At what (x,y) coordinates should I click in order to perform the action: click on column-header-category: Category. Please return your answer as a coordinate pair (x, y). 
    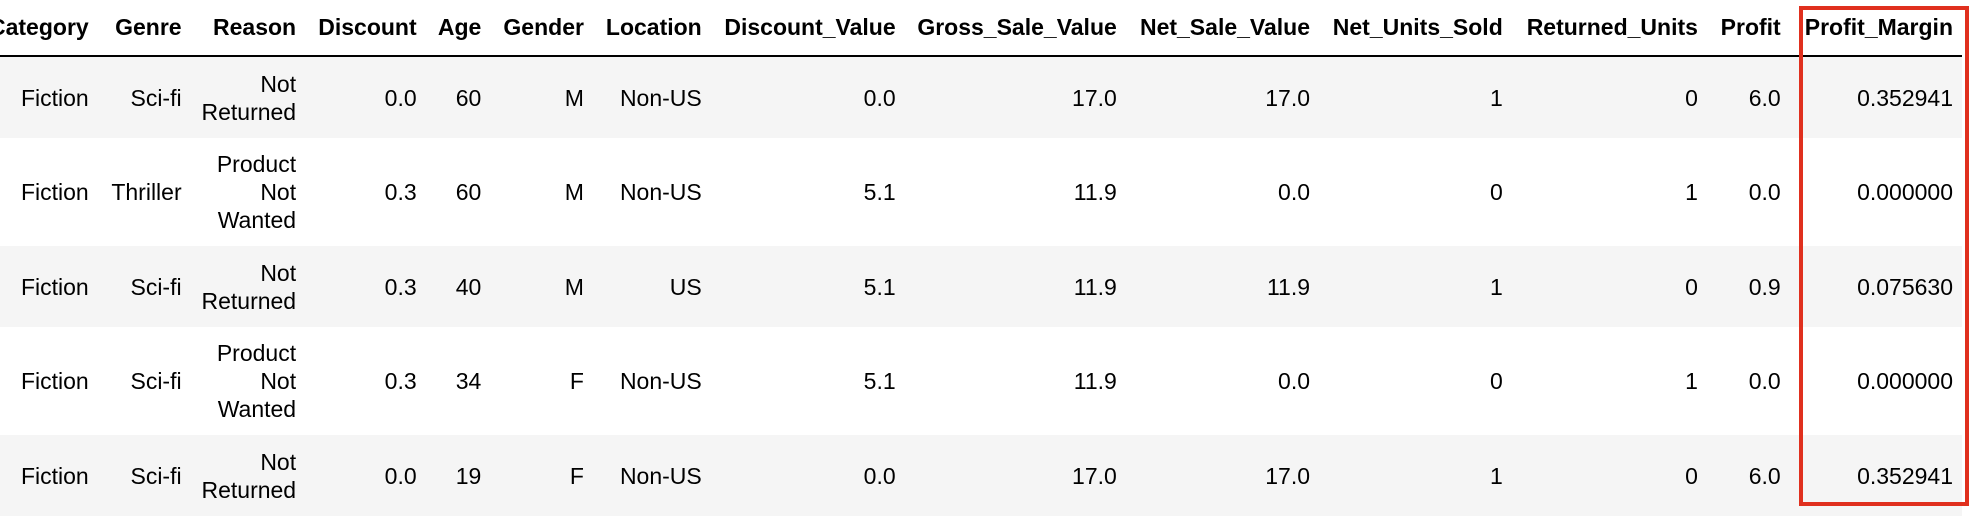
    Looking at the image, I should click on (49, 28).